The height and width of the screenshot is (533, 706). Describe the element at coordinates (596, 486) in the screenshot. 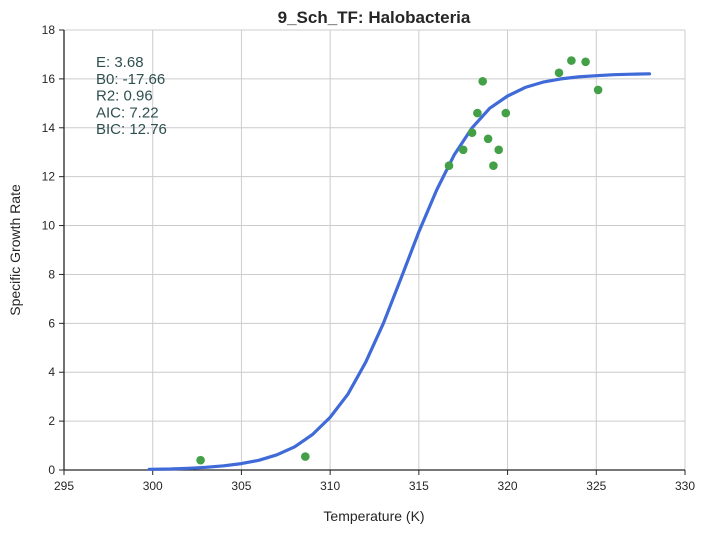

I see `x-tick-label: 325` at that location.